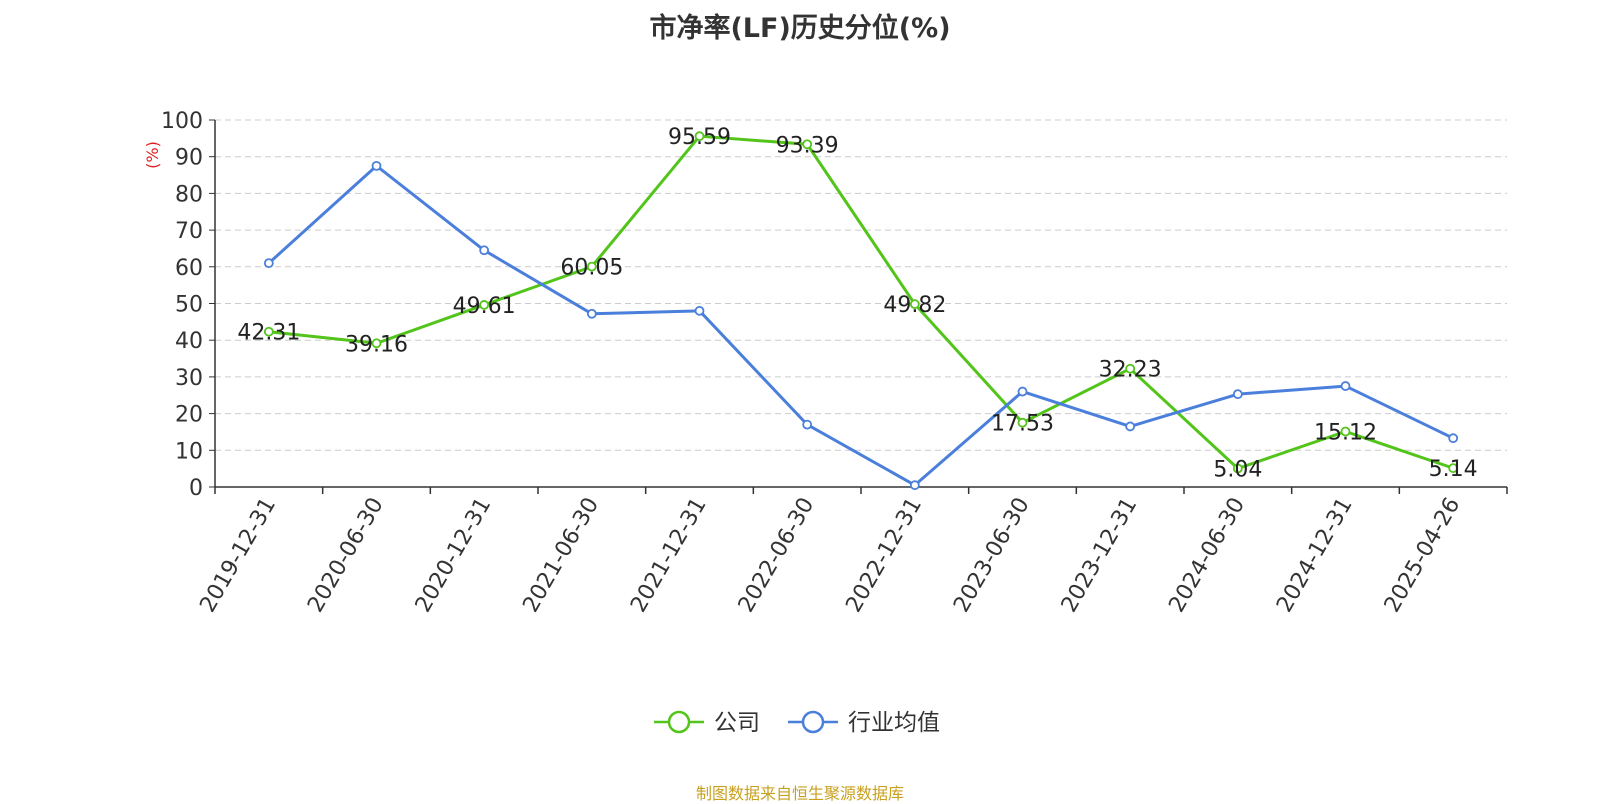 Image resolution: width=1600 pixels, height=804 pixels. Describe the element at coordinates (152, 155) in the screenshot. I see `y-axis-label: (%)` at that location.